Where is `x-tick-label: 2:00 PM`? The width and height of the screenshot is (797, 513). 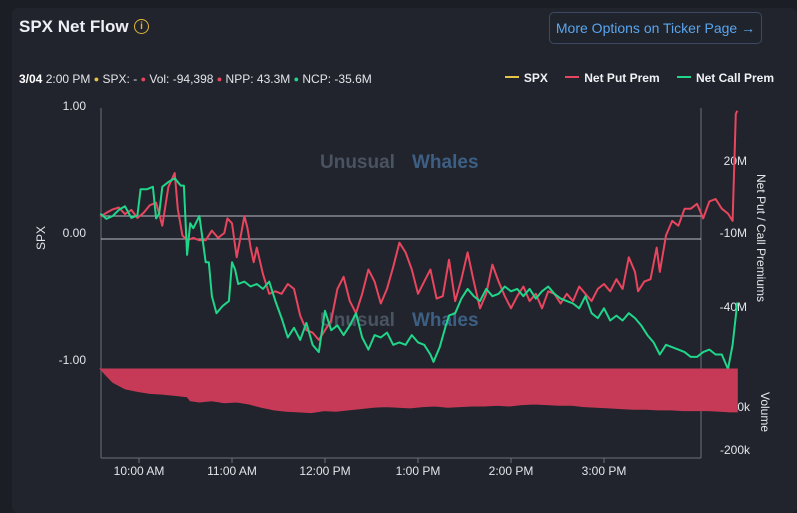 x-tick-label: 2:00 PM is located at coordinates (511, 471).